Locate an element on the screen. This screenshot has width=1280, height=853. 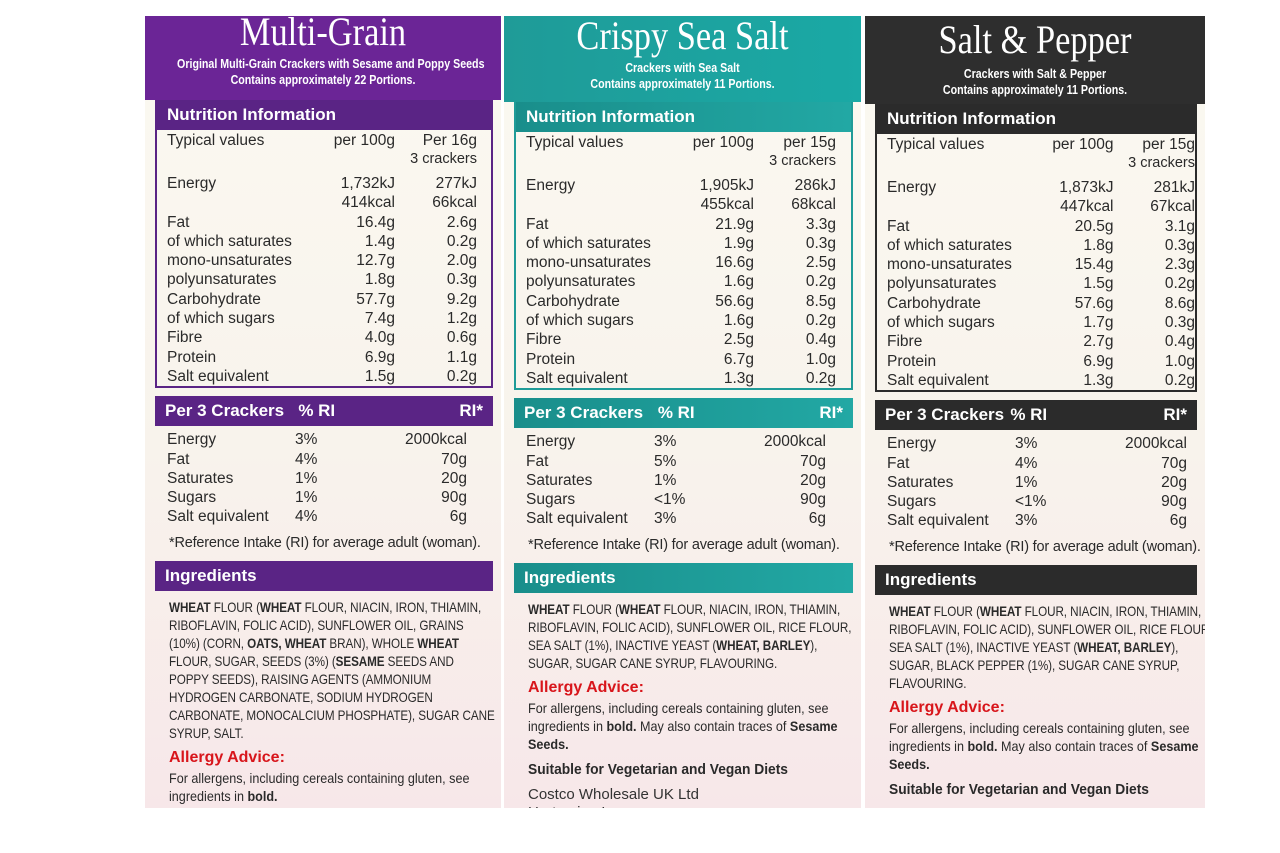
nutrient-per100g: 447kcal is located at coordinates (1087, 207).